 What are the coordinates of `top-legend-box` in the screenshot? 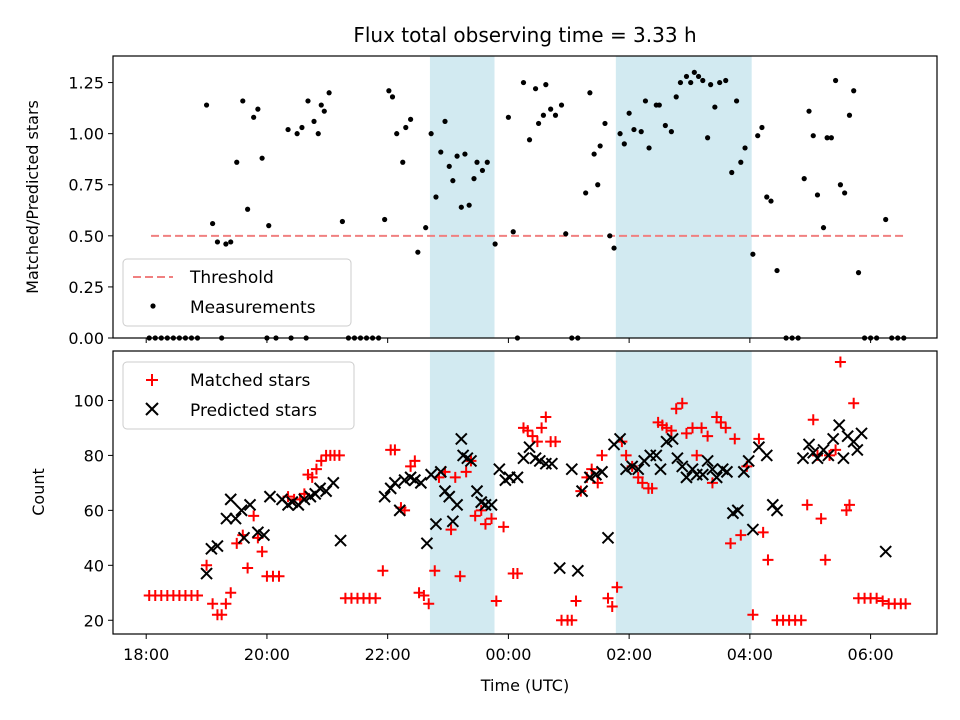 It's located at (237, 292).